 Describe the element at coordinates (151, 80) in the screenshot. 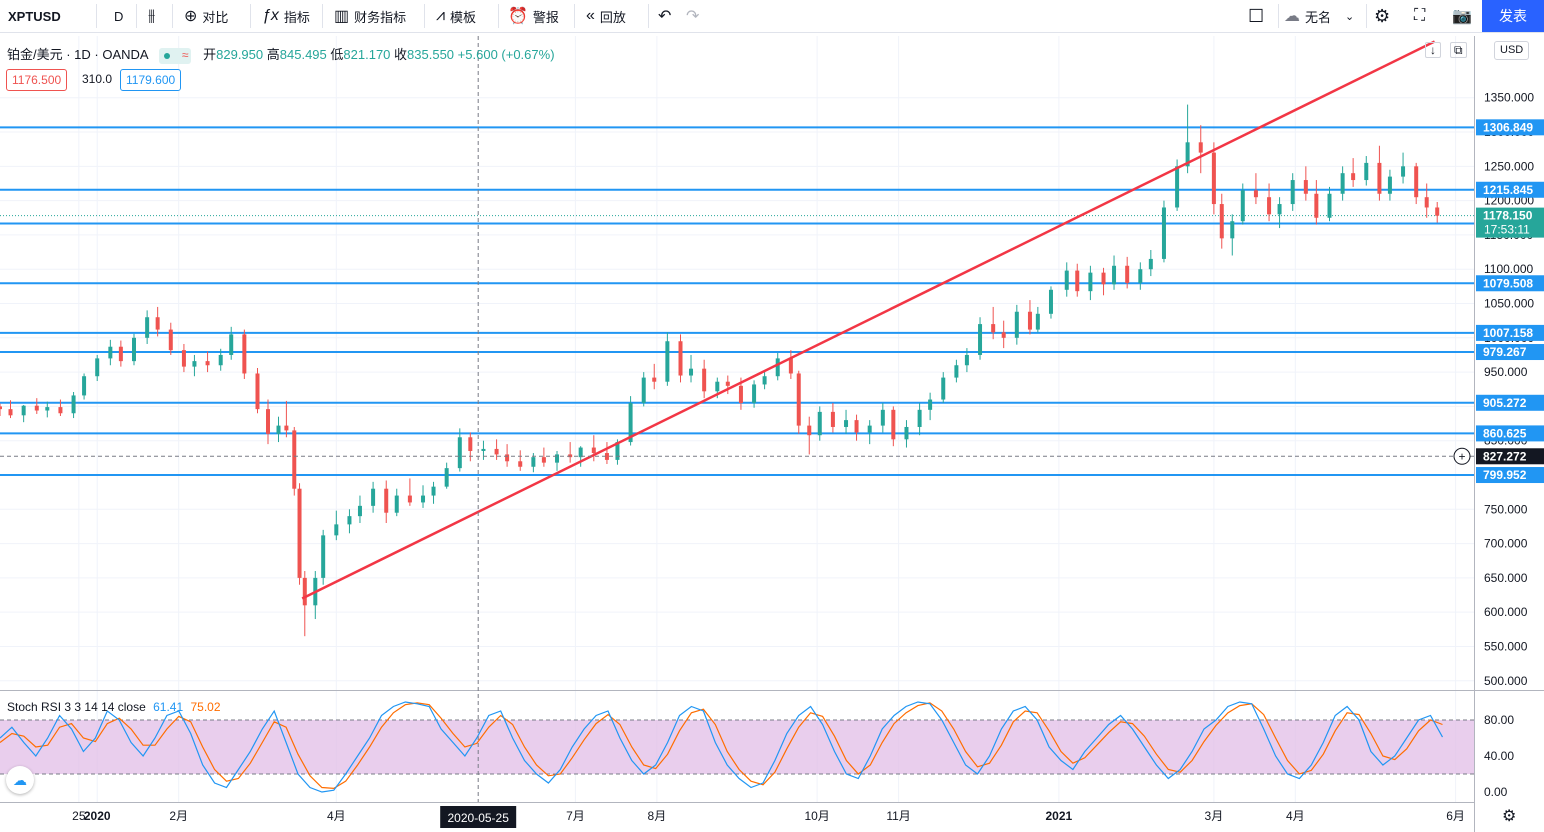

I see `ask-button: 1179.600` at that location.